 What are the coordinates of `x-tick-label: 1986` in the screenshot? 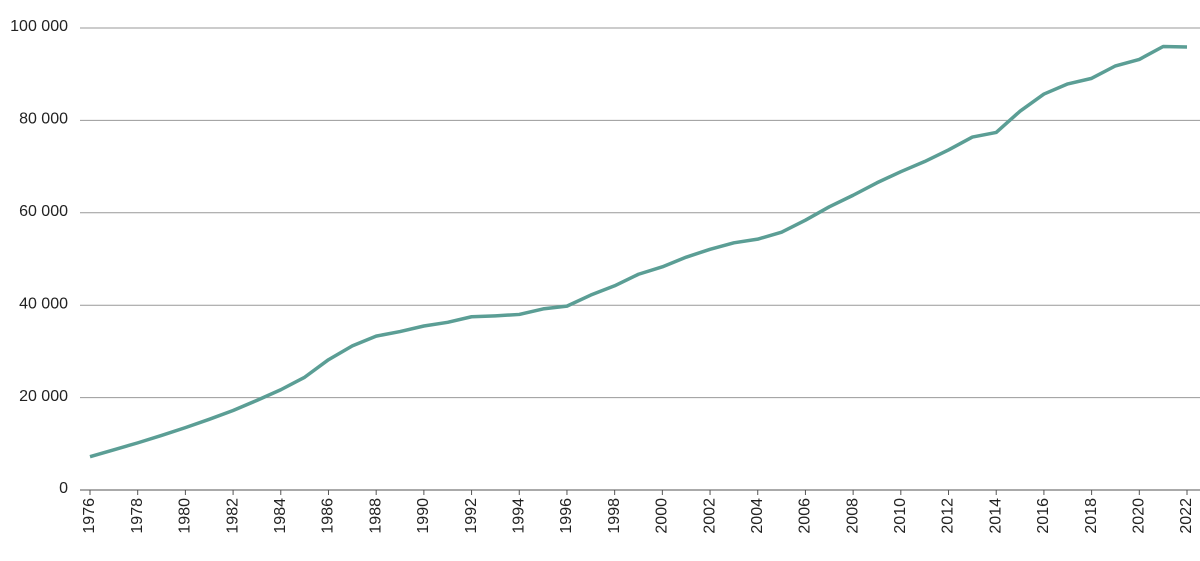 It's located at (328, 516).